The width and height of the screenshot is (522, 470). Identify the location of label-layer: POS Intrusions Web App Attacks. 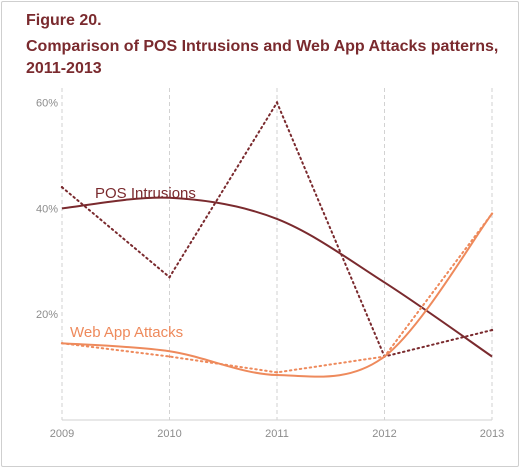
(133, 263).